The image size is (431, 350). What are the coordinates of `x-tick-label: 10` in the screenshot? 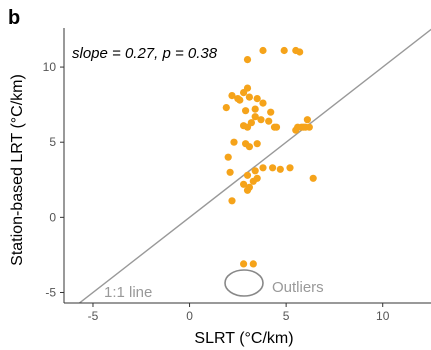 It's located at (383, 316).